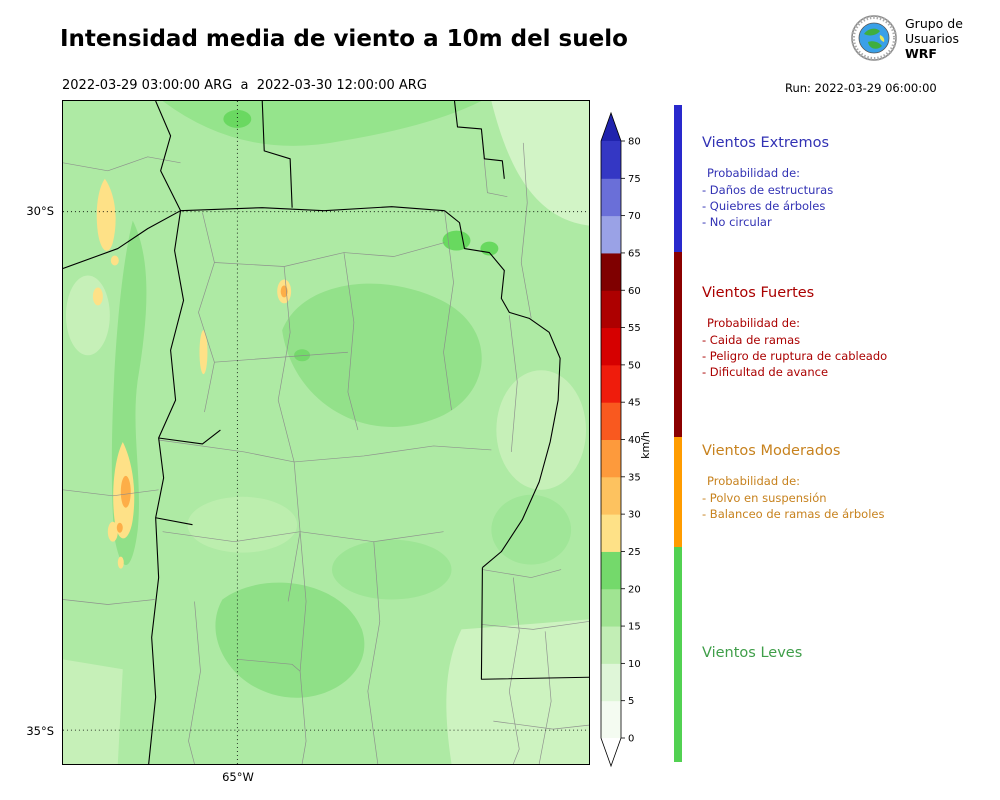 Image resolution: width=1000 pixels, height=800 pixels. What do you see at coordinates (634, 552) in the screenshot?
I see `colorbar-tick-label: 25` at bounding box center [634, 552].